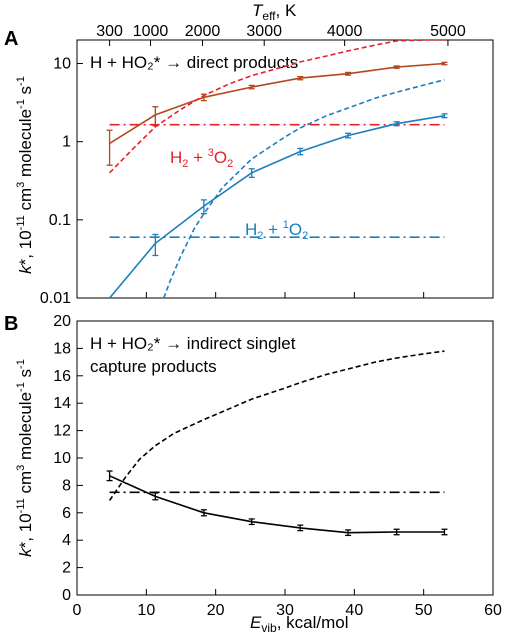 This screenshot has height=635, width=512. I want to click on panel-b-y-exp2: 3, so click(21, 468).